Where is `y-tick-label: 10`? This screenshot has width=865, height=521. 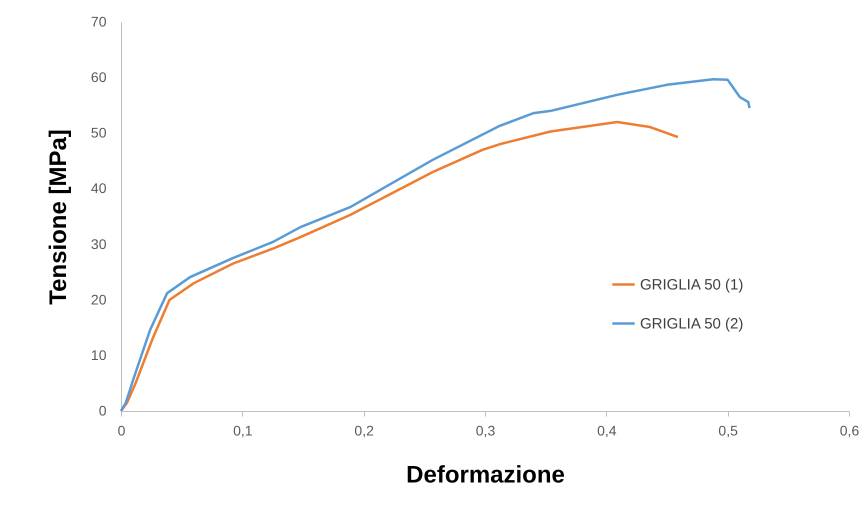 y-tick-label: 10 is located at coordinates (98, 354).